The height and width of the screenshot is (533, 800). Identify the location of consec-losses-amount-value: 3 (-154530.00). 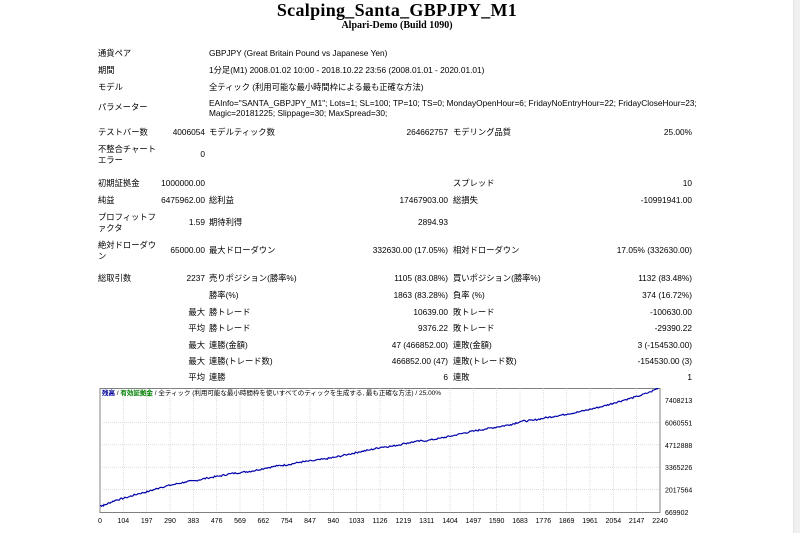
(664, 345).